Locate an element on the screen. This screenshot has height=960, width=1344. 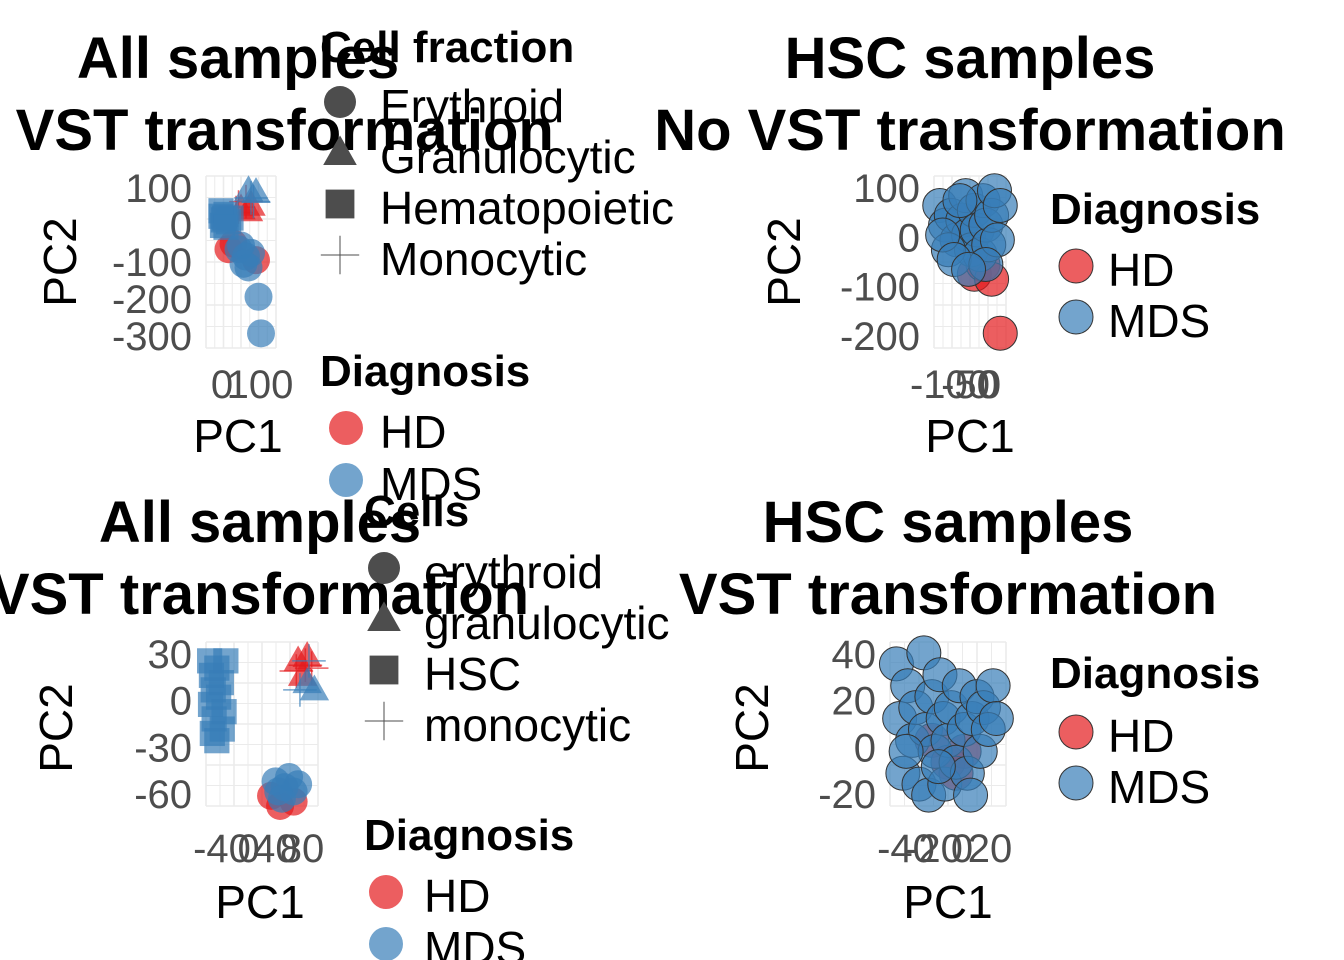
legend-label: granulocytic is located at coordinates (546, 623).